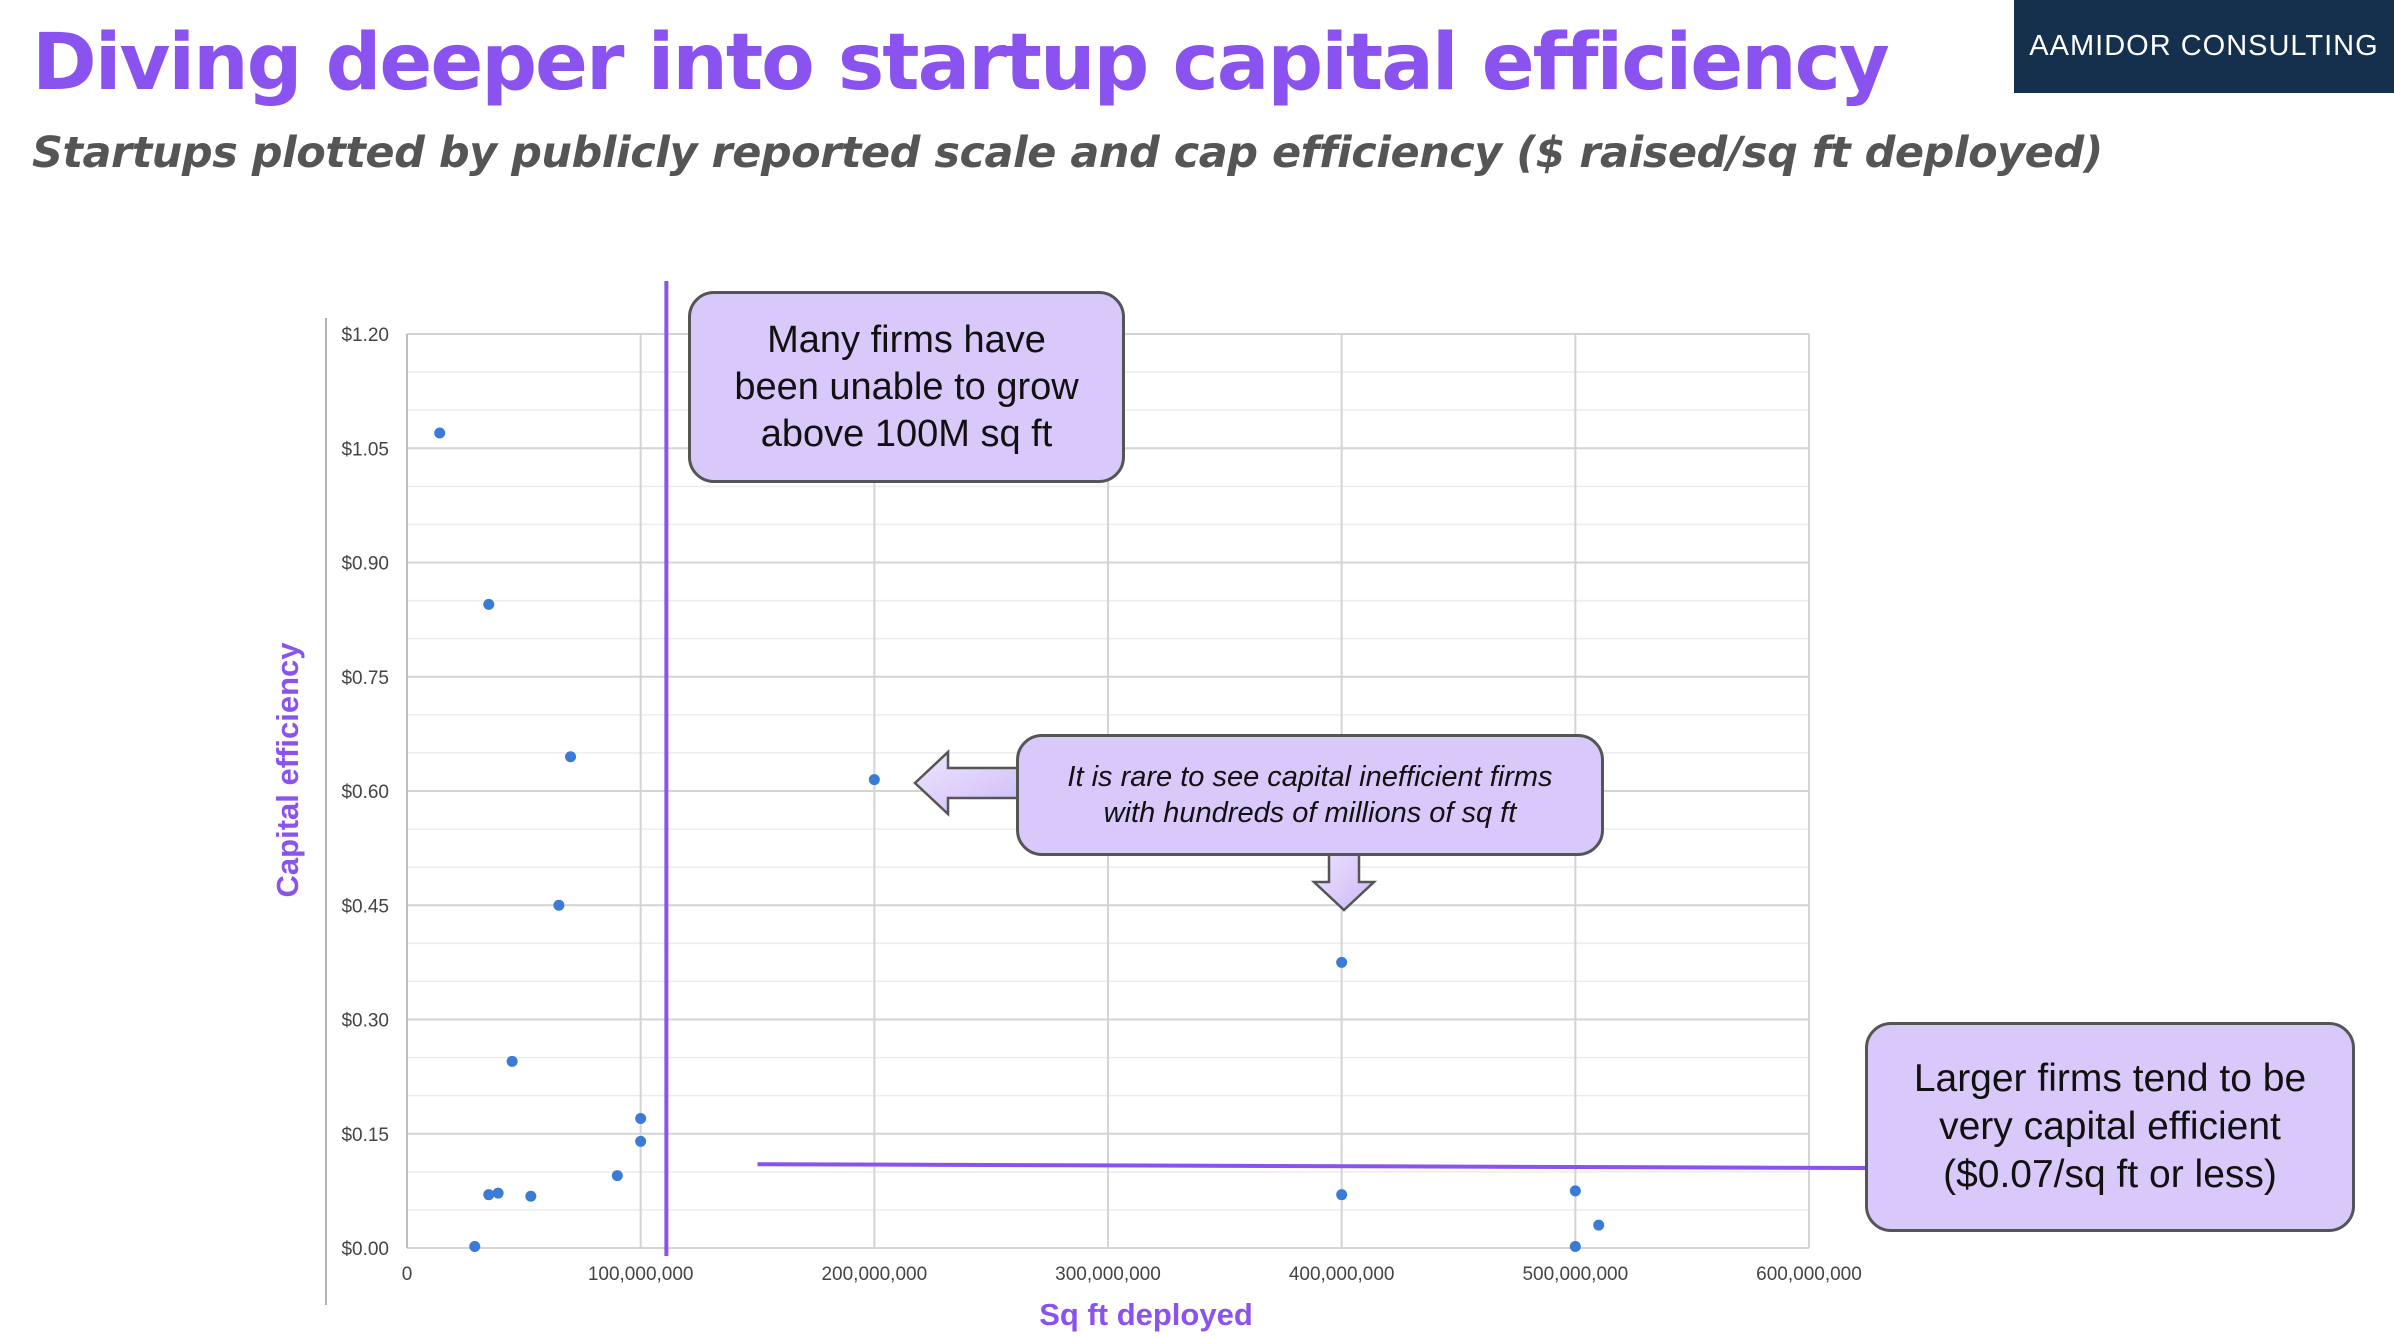 Image resolution: width=2394 pixels, height=1336 pixels. Describe the element at coordinates (365, 792) in the screenshot. I see `y-tick-label: $0.60` at that location.